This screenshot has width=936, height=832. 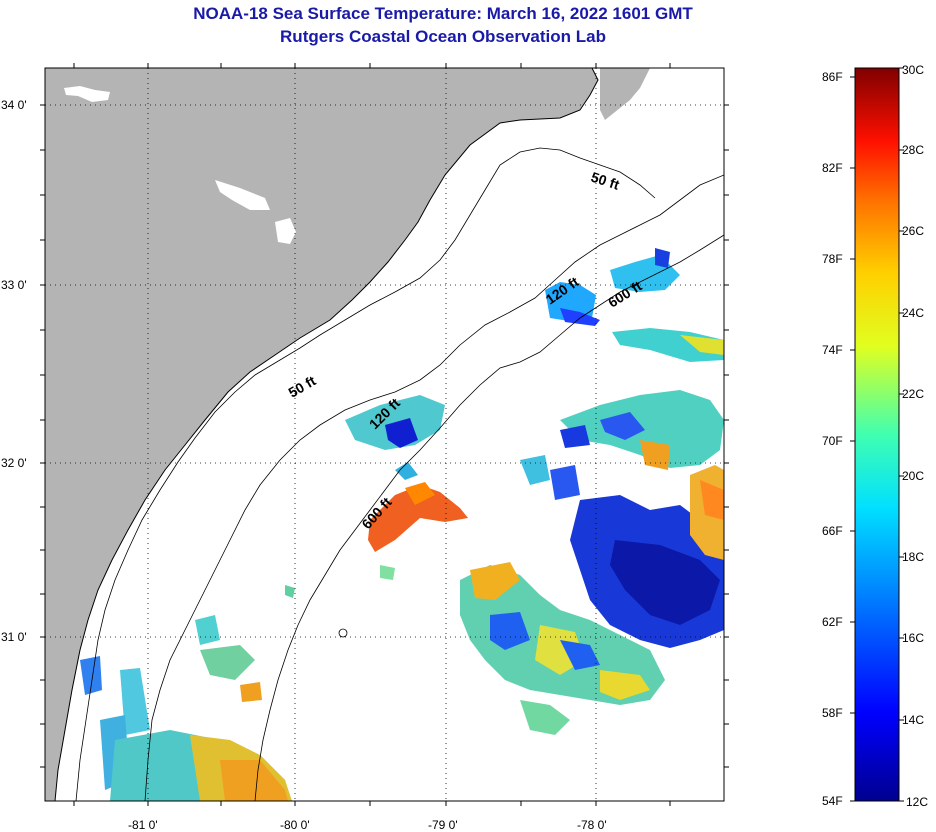 I want to click on colorbar-label-f: 70F, so click(x=832, y=441).